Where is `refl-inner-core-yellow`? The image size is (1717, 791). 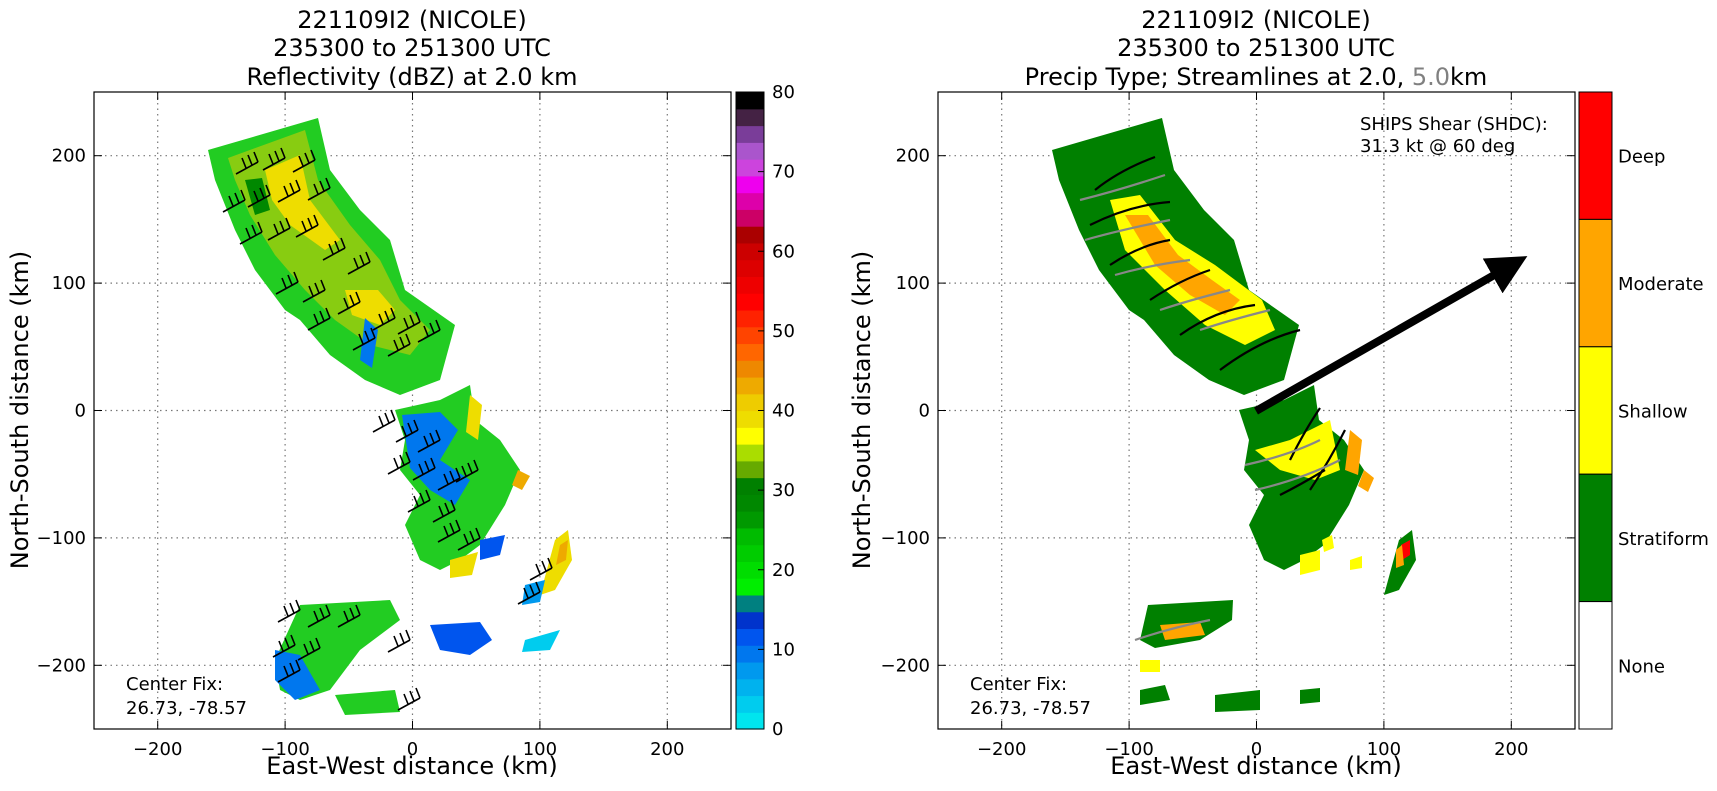 refl-inner-core-yellow is located at coordinates (474, 417).